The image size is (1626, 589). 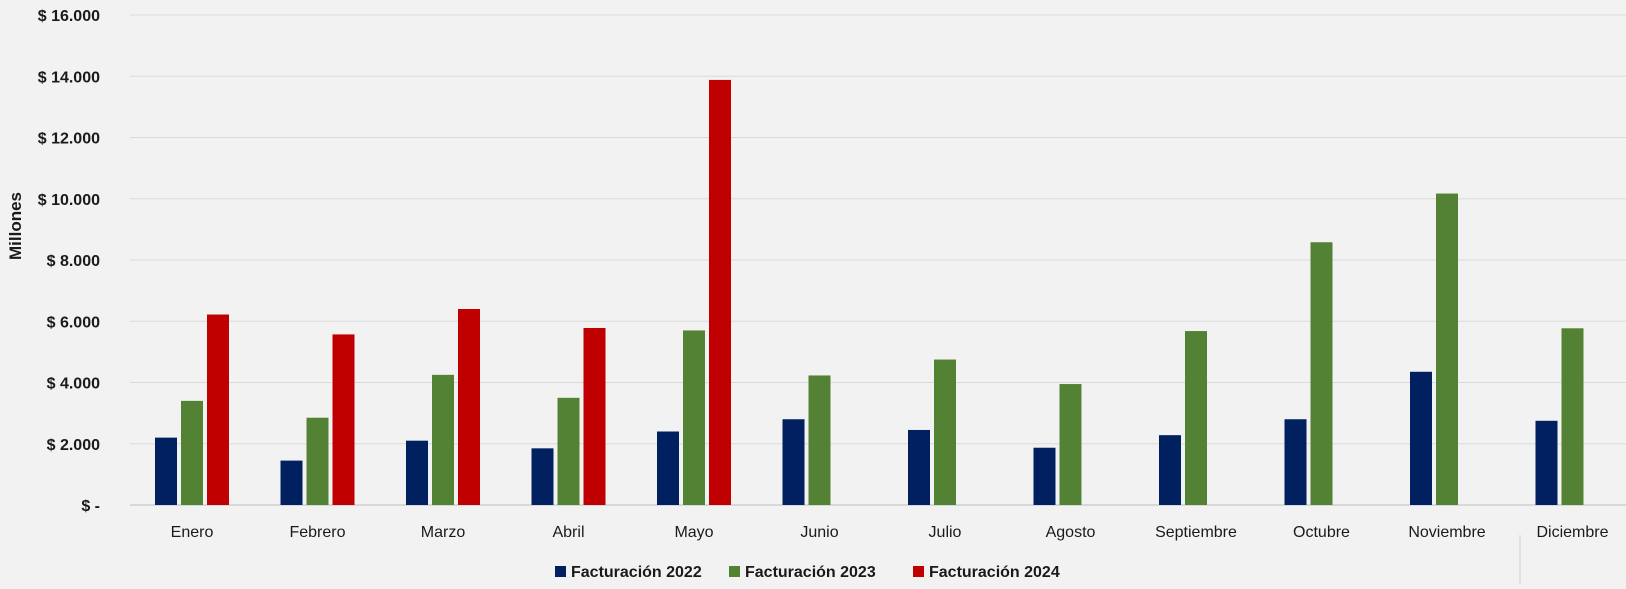 What do you see at coordinates (994, 572) in the screenshot?
I see `legend-label: Facturación 2024` at bounding box center [994, 572].